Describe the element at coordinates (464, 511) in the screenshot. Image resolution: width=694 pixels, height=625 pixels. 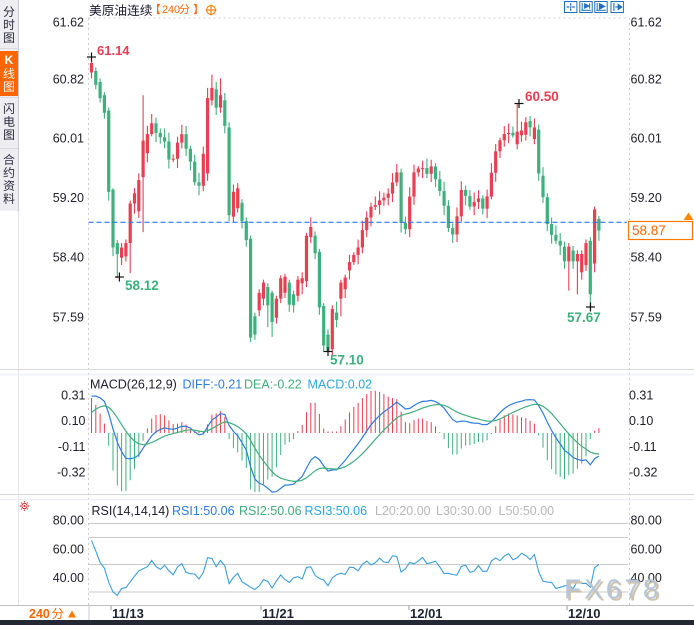
I see `svg-text: L30:30.00` at that location.